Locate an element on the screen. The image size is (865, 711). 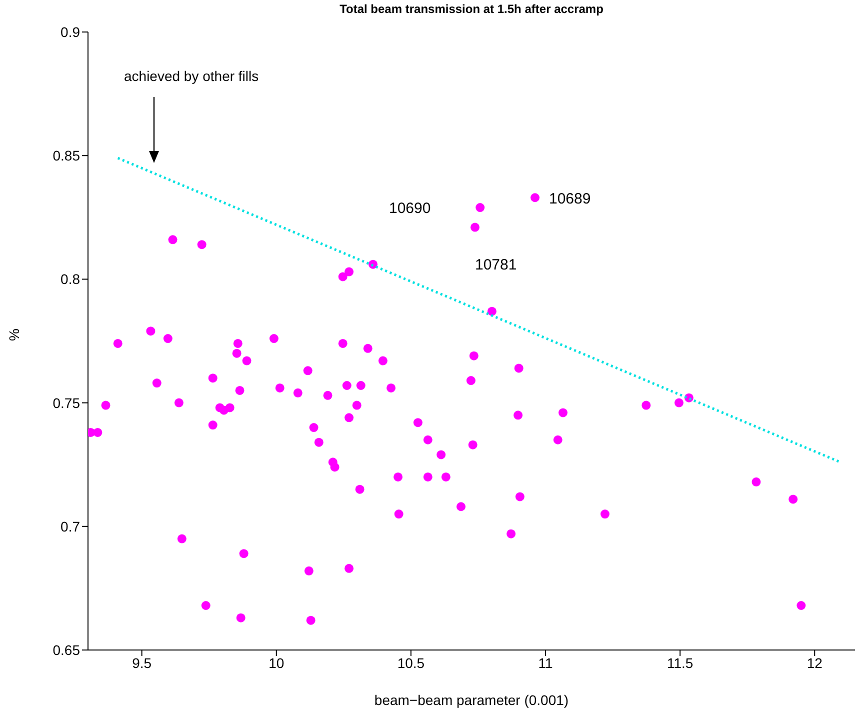
y-tick-label: 0.7 is located at coordinates (70, 526).